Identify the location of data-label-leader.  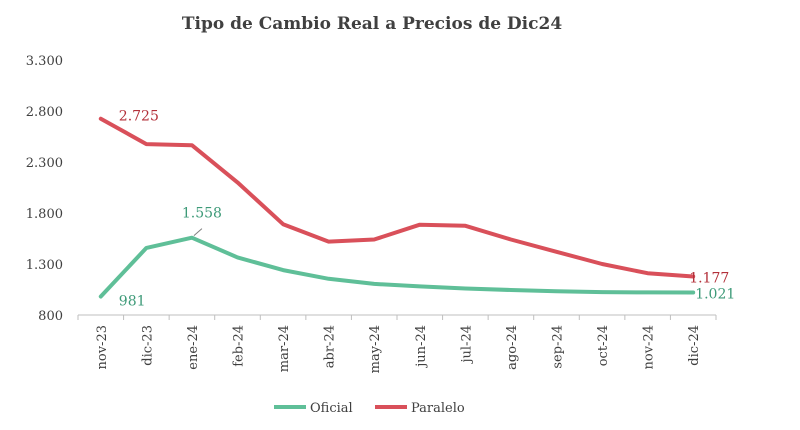
(198, 232).